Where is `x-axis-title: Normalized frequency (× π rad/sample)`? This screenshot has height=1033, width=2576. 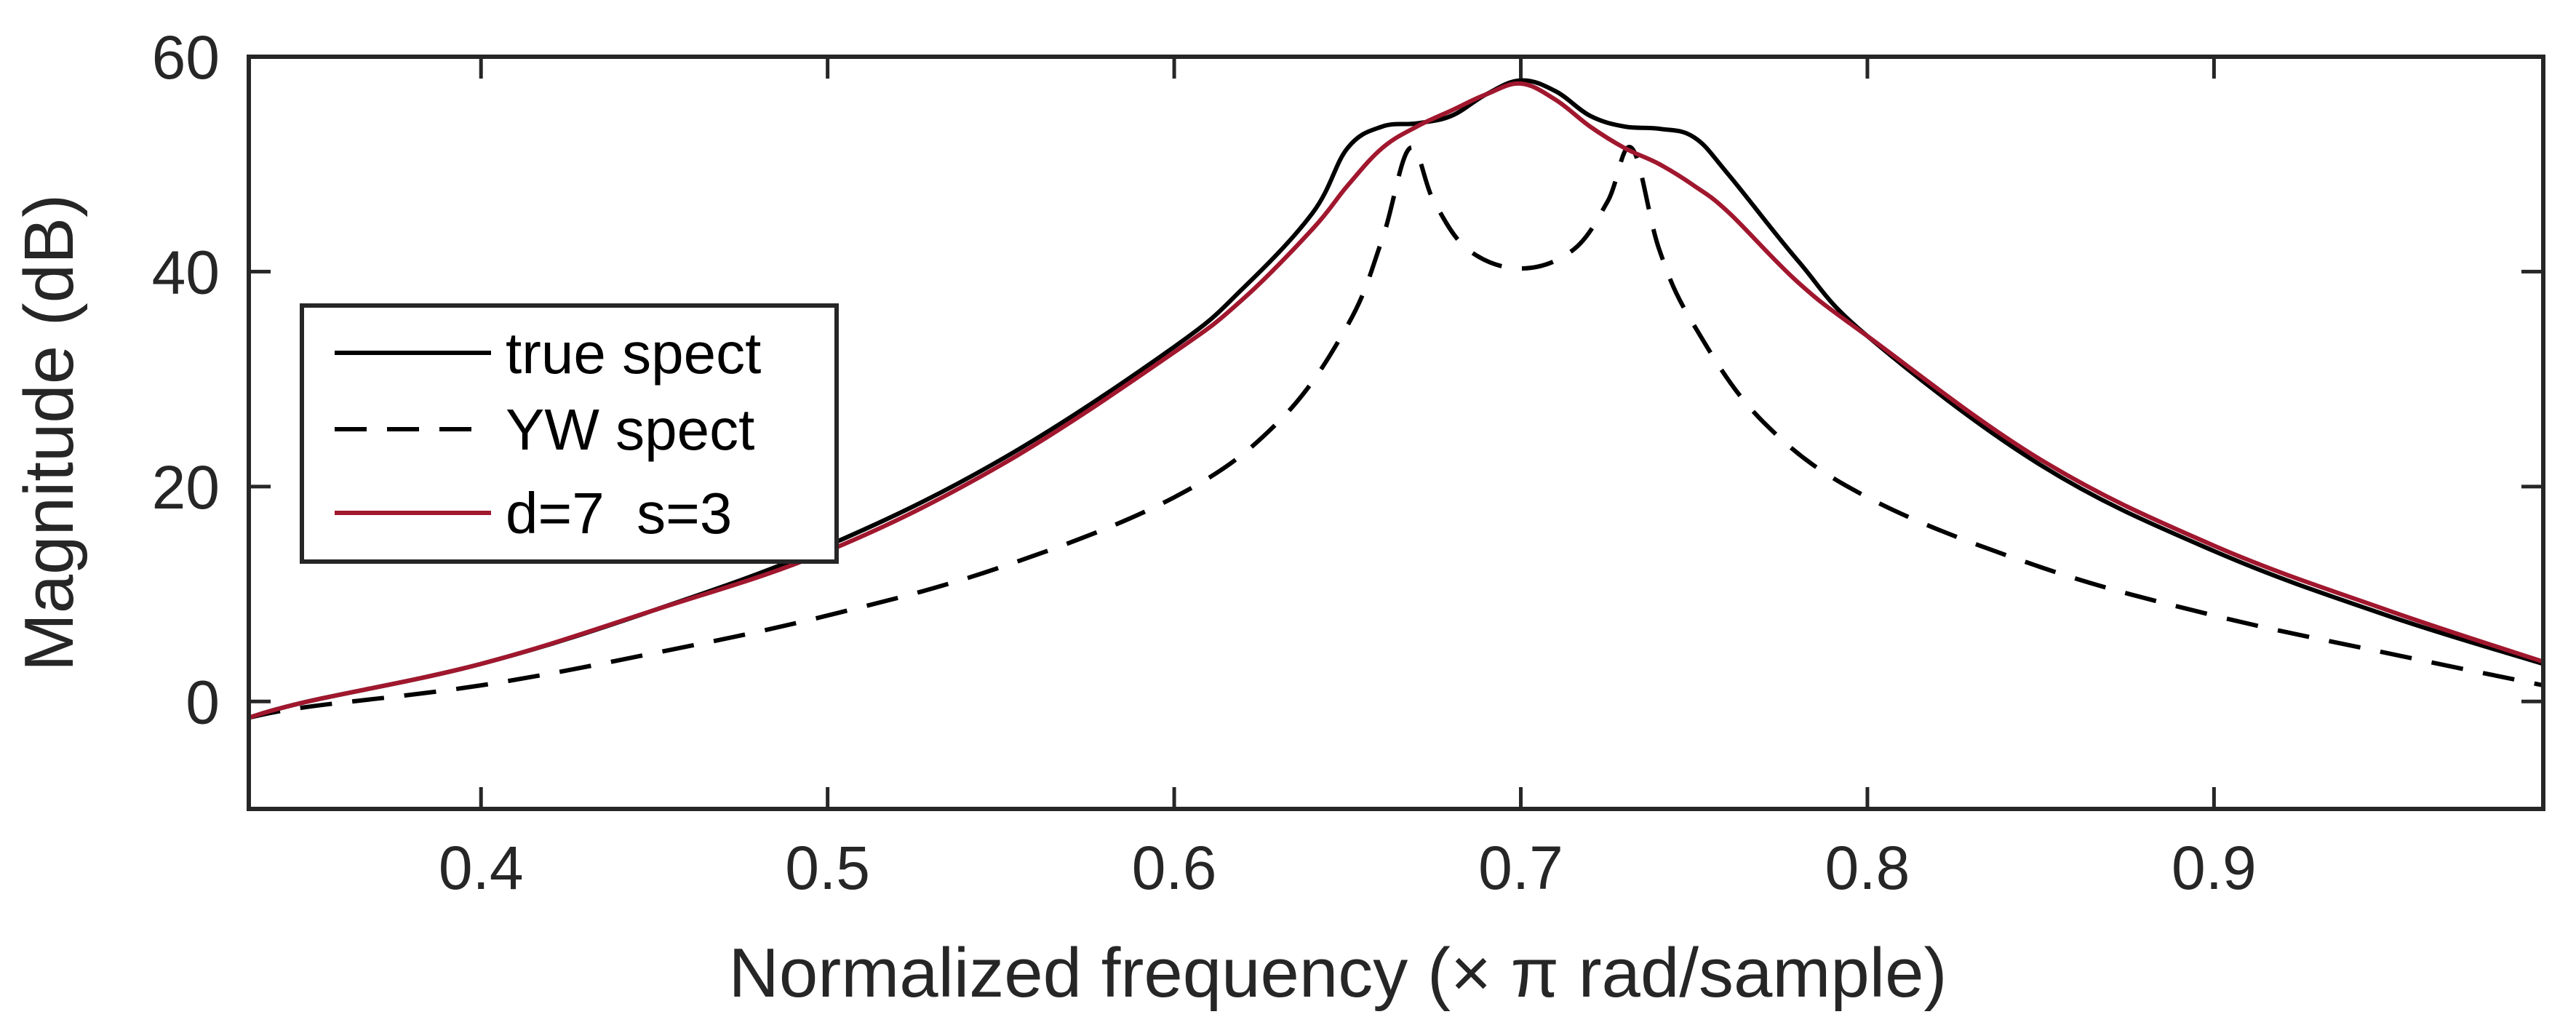
x-axis-title: Normalized frequency (× π rad/sample) is located at coordinates (1338, 973).